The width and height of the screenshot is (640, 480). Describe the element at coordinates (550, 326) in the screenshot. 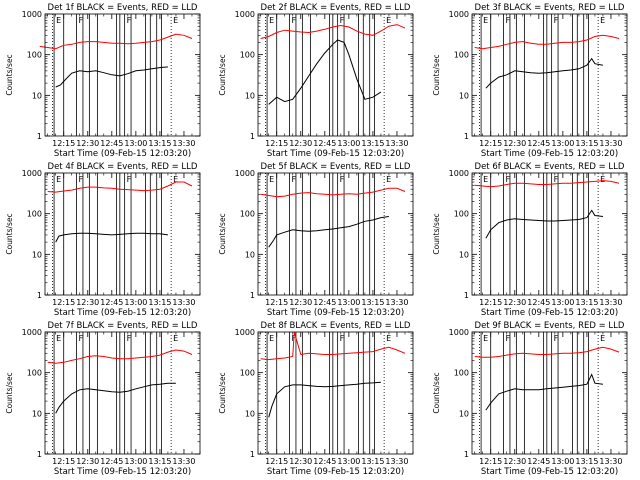

I see `panel-title: Det 9f BLACK = Events, RED = LLD` at that location.